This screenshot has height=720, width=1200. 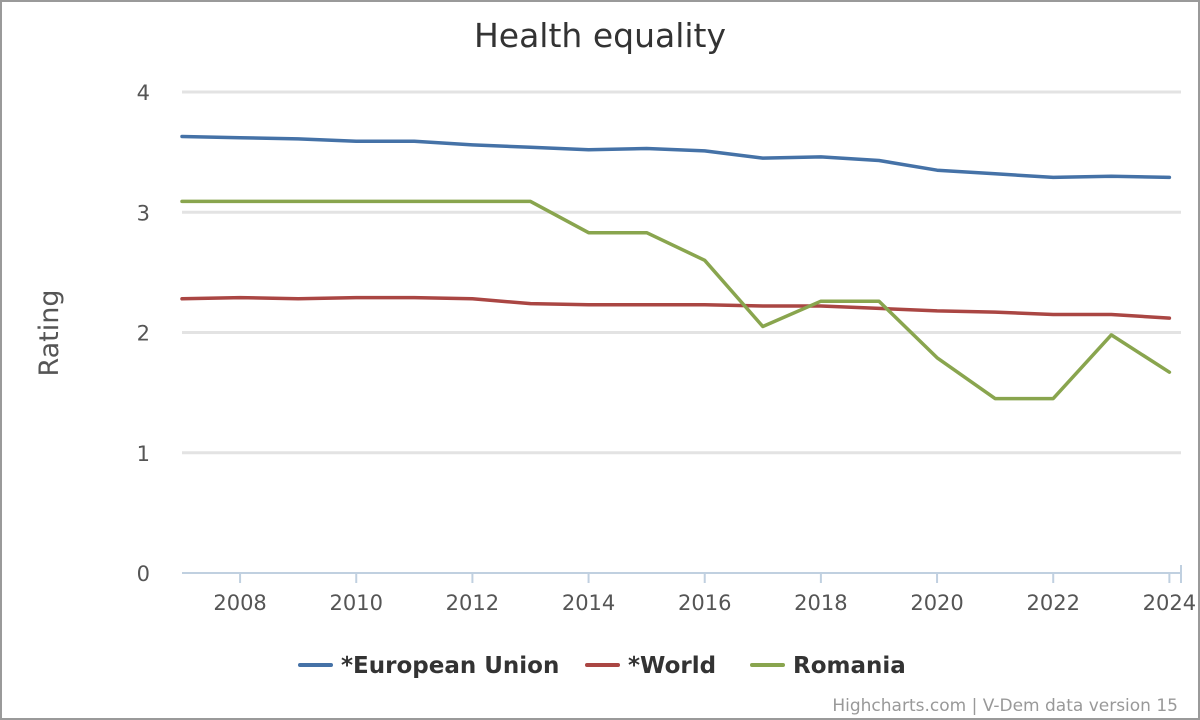 I want to click on legend: *European Union *World Romania, so click(x=602, y=666).